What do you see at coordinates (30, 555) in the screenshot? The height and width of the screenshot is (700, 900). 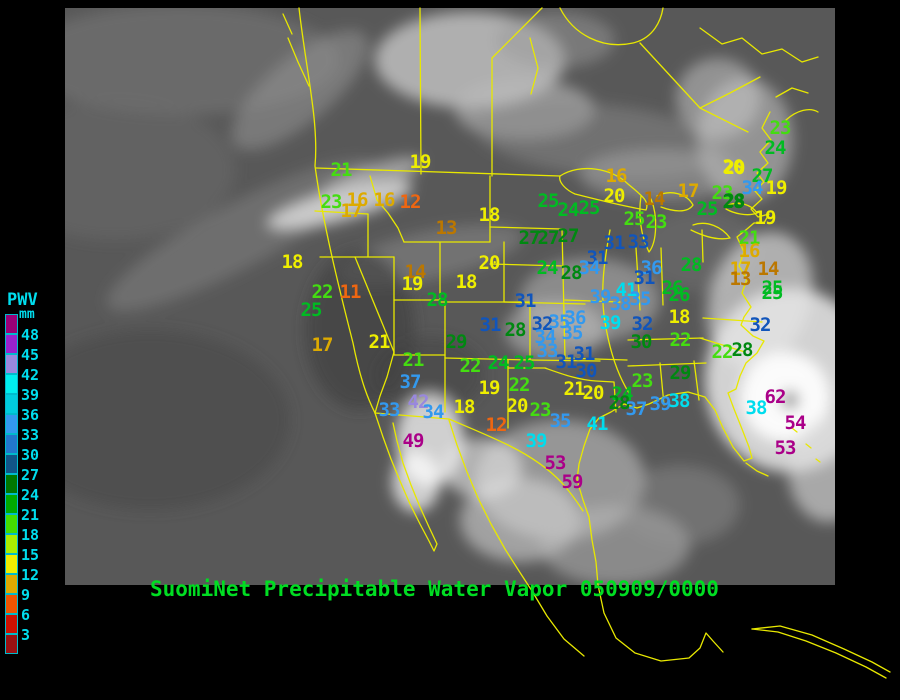 I see `scale-tick-label: 15` at bounding box center [30, 555].